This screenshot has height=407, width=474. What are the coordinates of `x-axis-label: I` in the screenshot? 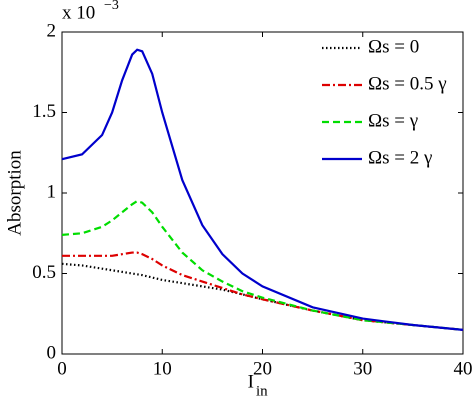 It's located at (251, 381).